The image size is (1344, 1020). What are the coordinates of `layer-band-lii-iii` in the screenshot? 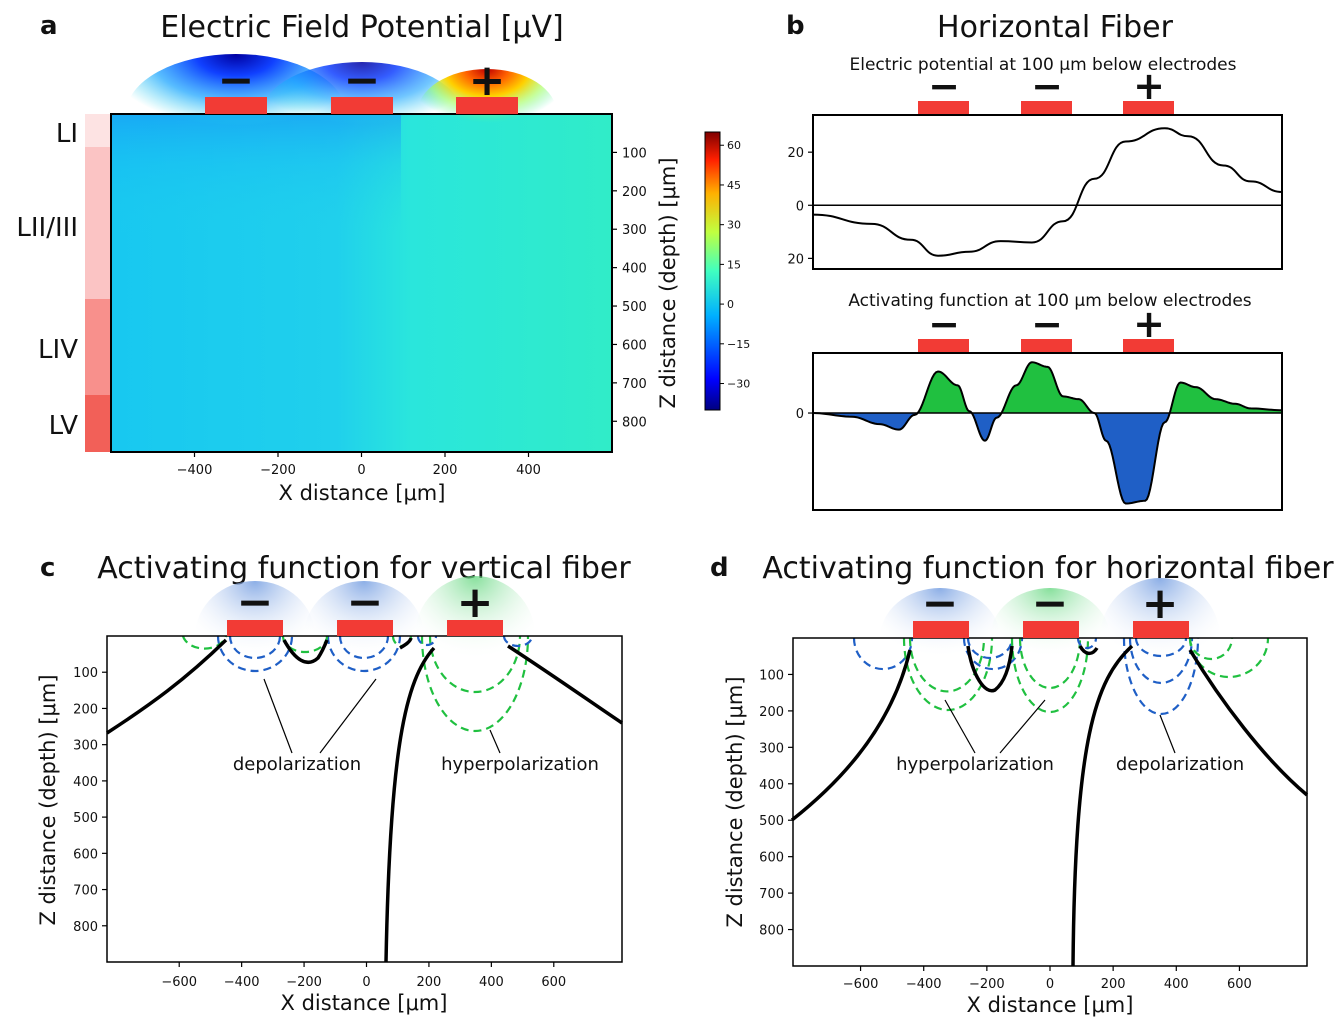 It's located at (98, 223).